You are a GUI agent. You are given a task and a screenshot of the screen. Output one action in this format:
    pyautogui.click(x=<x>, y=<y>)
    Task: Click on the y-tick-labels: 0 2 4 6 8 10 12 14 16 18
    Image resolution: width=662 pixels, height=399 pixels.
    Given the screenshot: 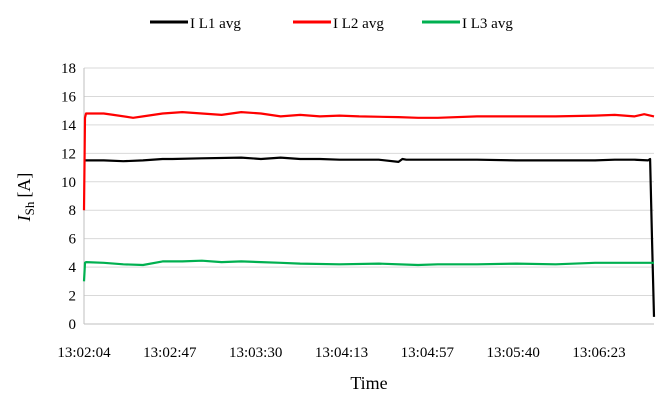 What is the action you would take?
    pyautogui.click(x=69, y=197)
    